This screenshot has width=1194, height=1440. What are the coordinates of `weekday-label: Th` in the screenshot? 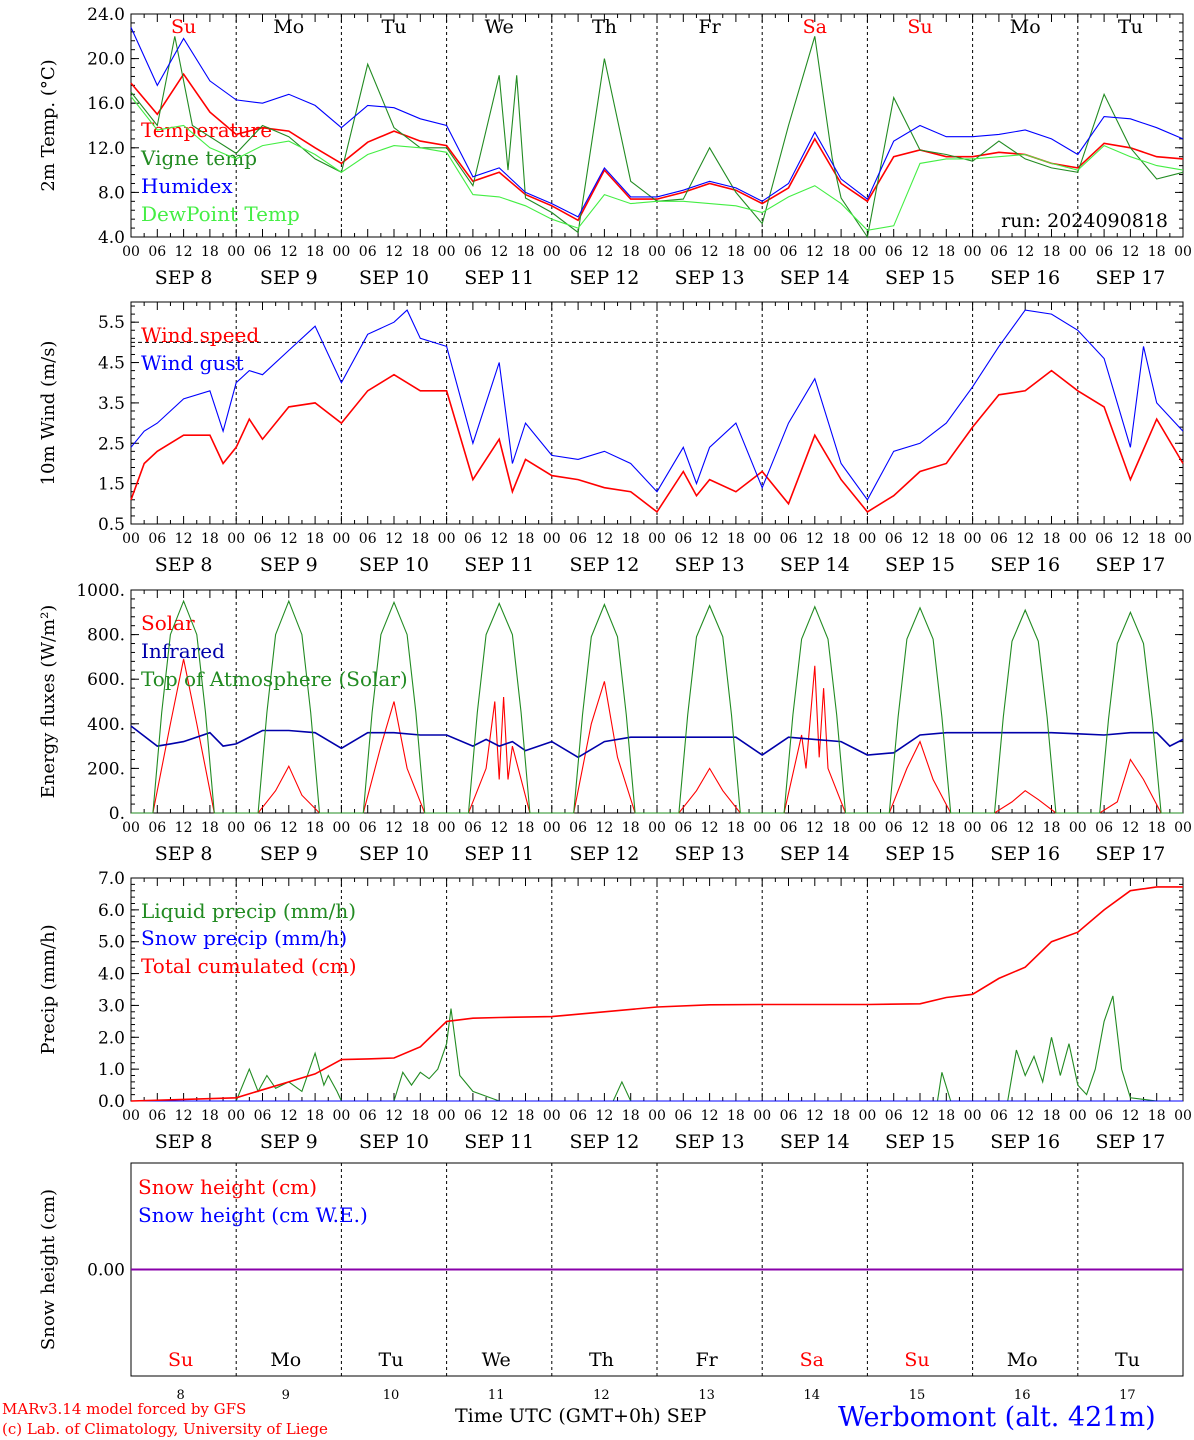 It's located at (601, 1360).